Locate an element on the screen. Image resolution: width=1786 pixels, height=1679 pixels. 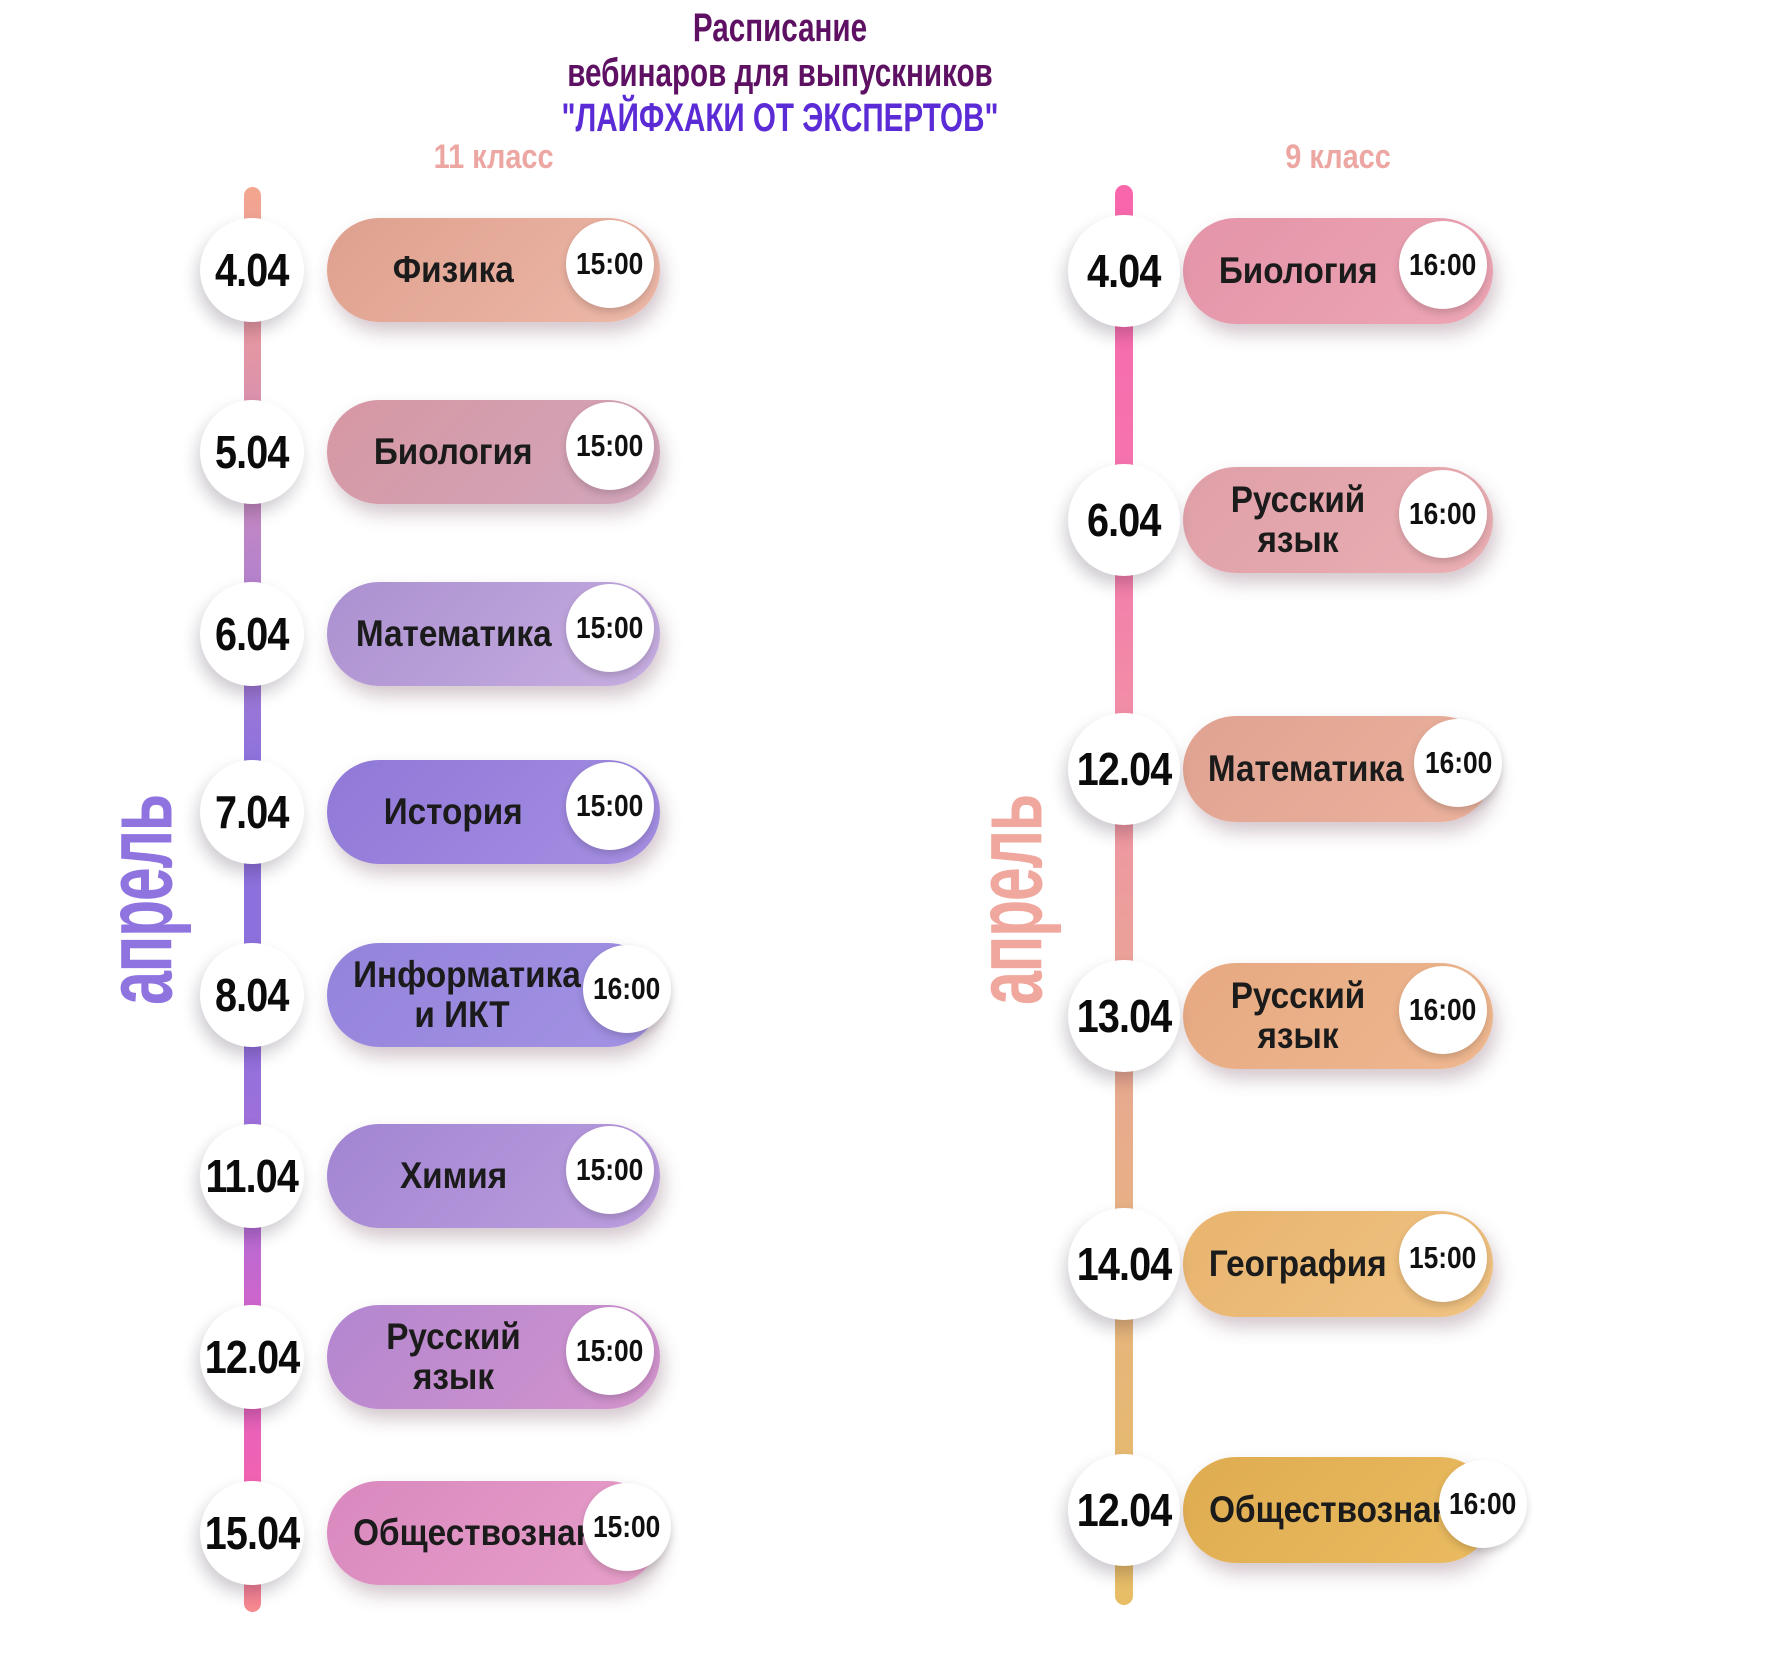
webinar-pill: Русский язык 15:00 is located at coordinates (493, 1357).